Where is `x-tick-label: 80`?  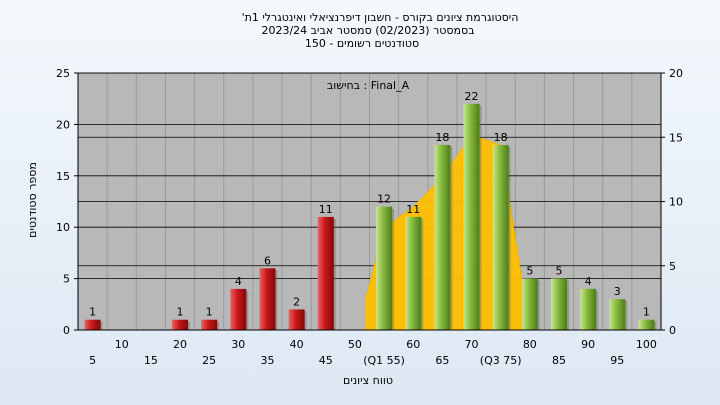 x-tick-label: 80 is located at coordinates (530, 344).